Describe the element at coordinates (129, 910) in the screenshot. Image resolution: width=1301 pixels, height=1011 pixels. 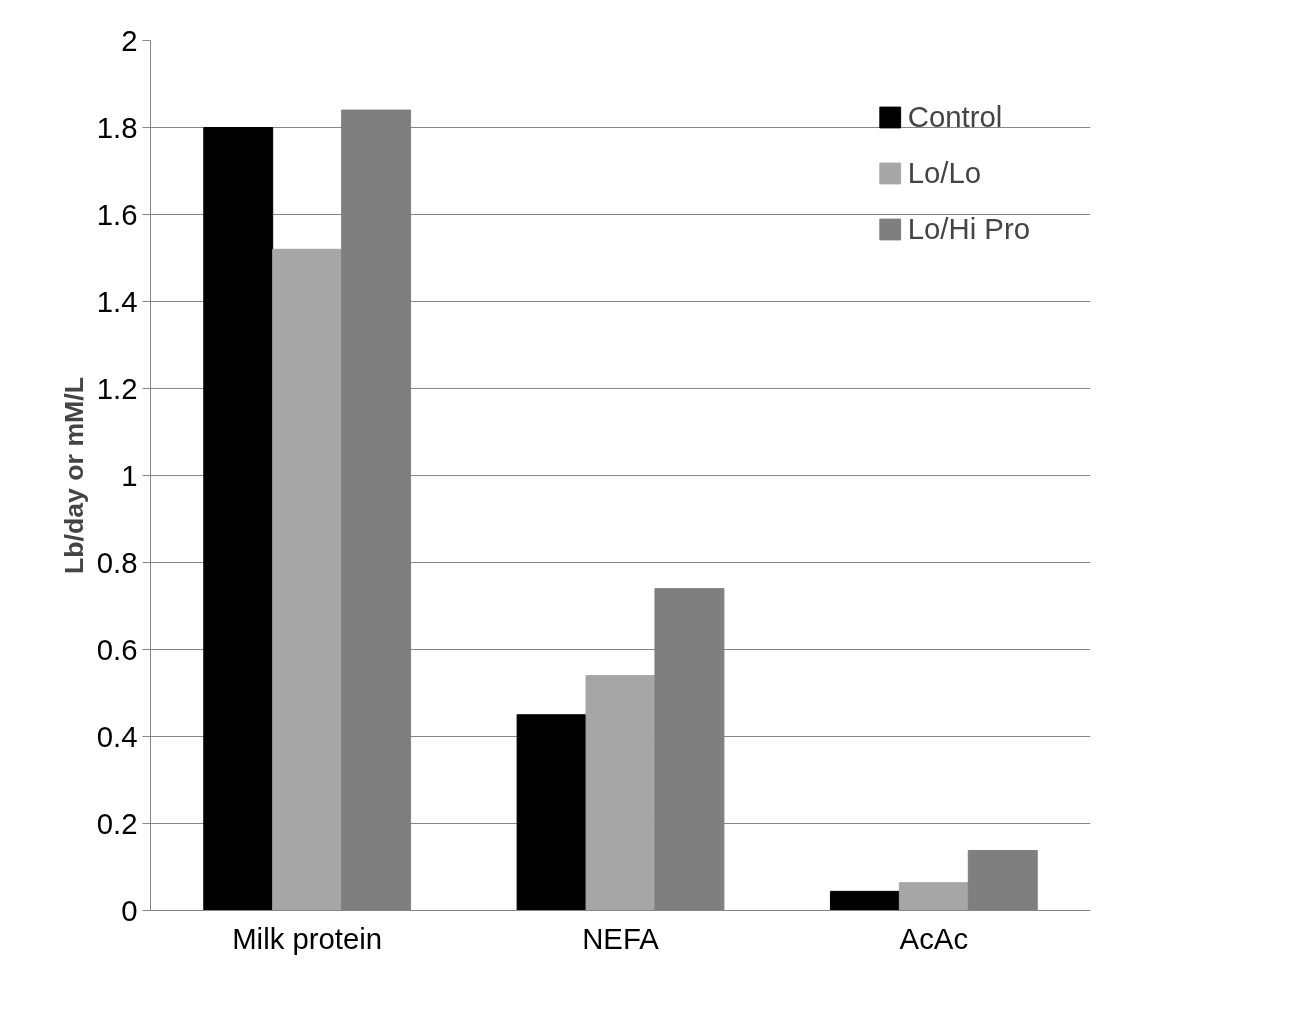
I see `y-tick-label: 0` at that location.